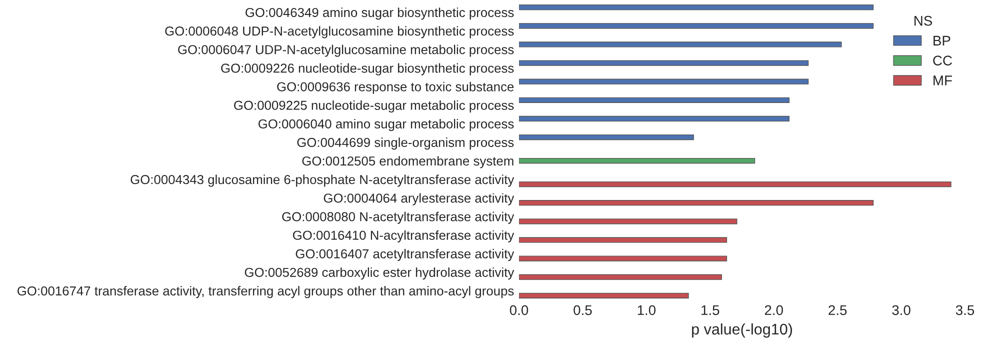  Describe the element at coordinates (403, 236) in the screenshot. I see `y-tick-label: GO:0016410 N-acyltransferase activity` at that location.